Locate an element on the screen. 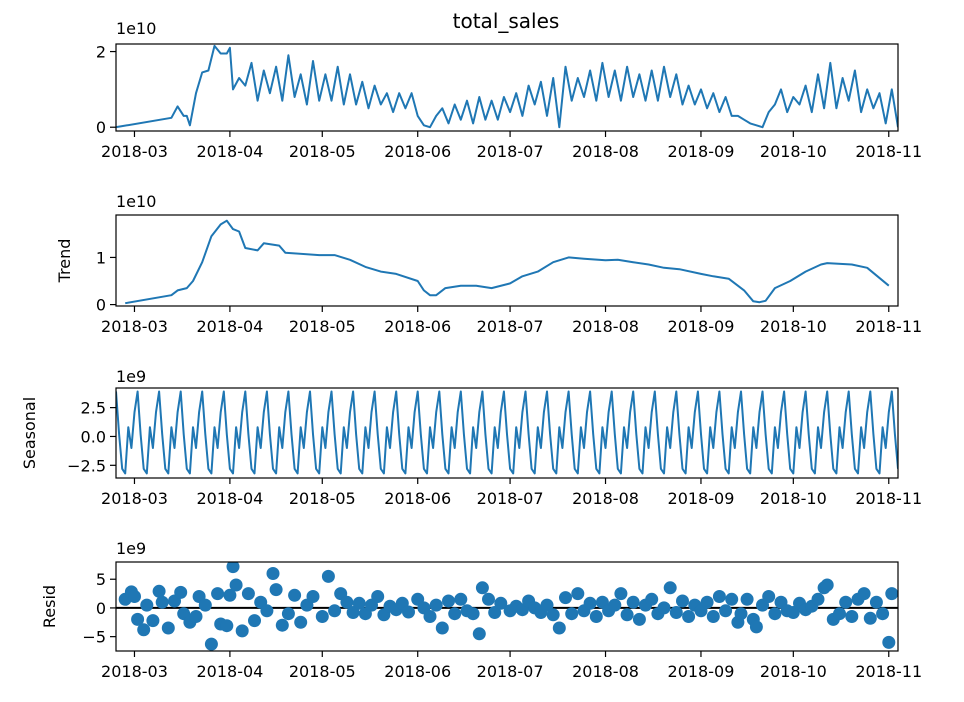  chart-title: total_sales is located at coordinates (506, 21).